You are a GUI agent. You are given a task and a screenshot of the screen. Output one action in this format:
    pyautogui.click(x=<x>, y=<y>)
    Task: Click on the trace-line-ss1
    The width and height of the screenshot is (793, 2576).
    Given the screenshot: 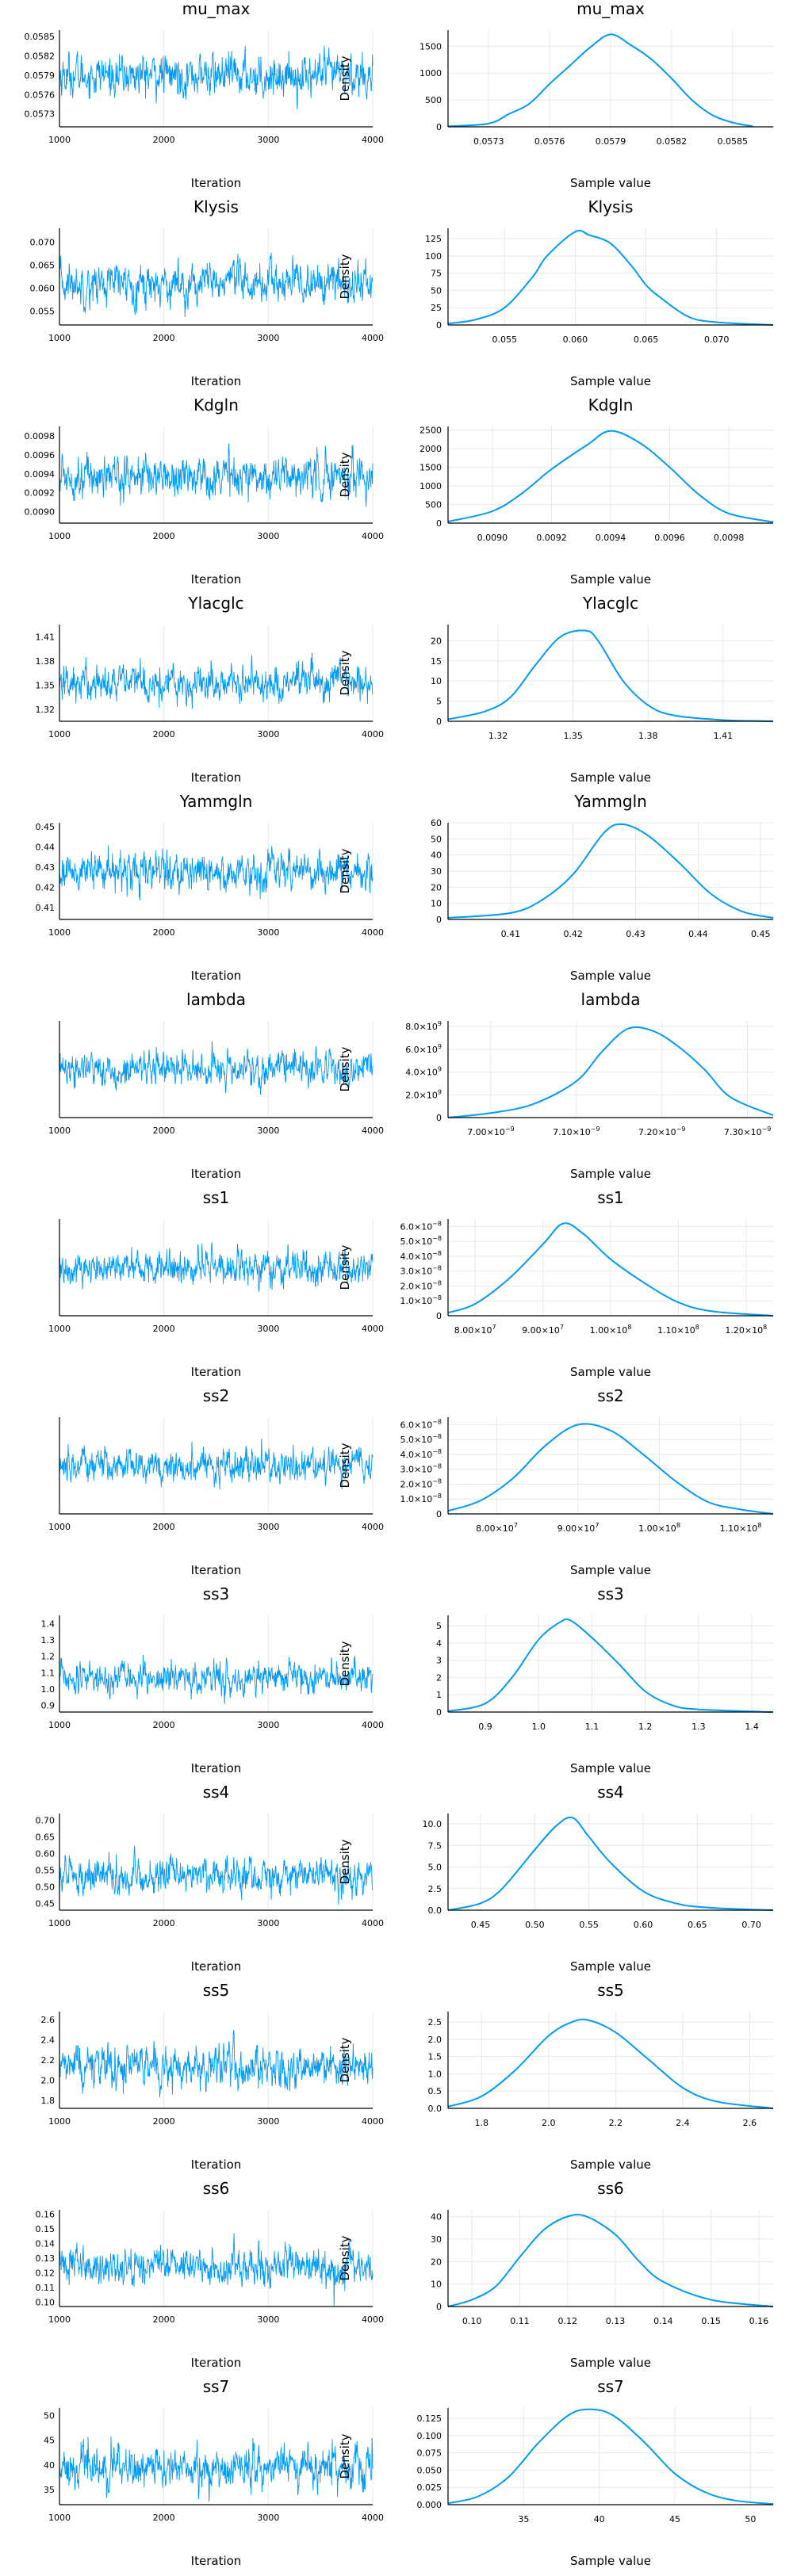 What is the action you would take?
    pyautogui.click(x=217, y=1266)
    